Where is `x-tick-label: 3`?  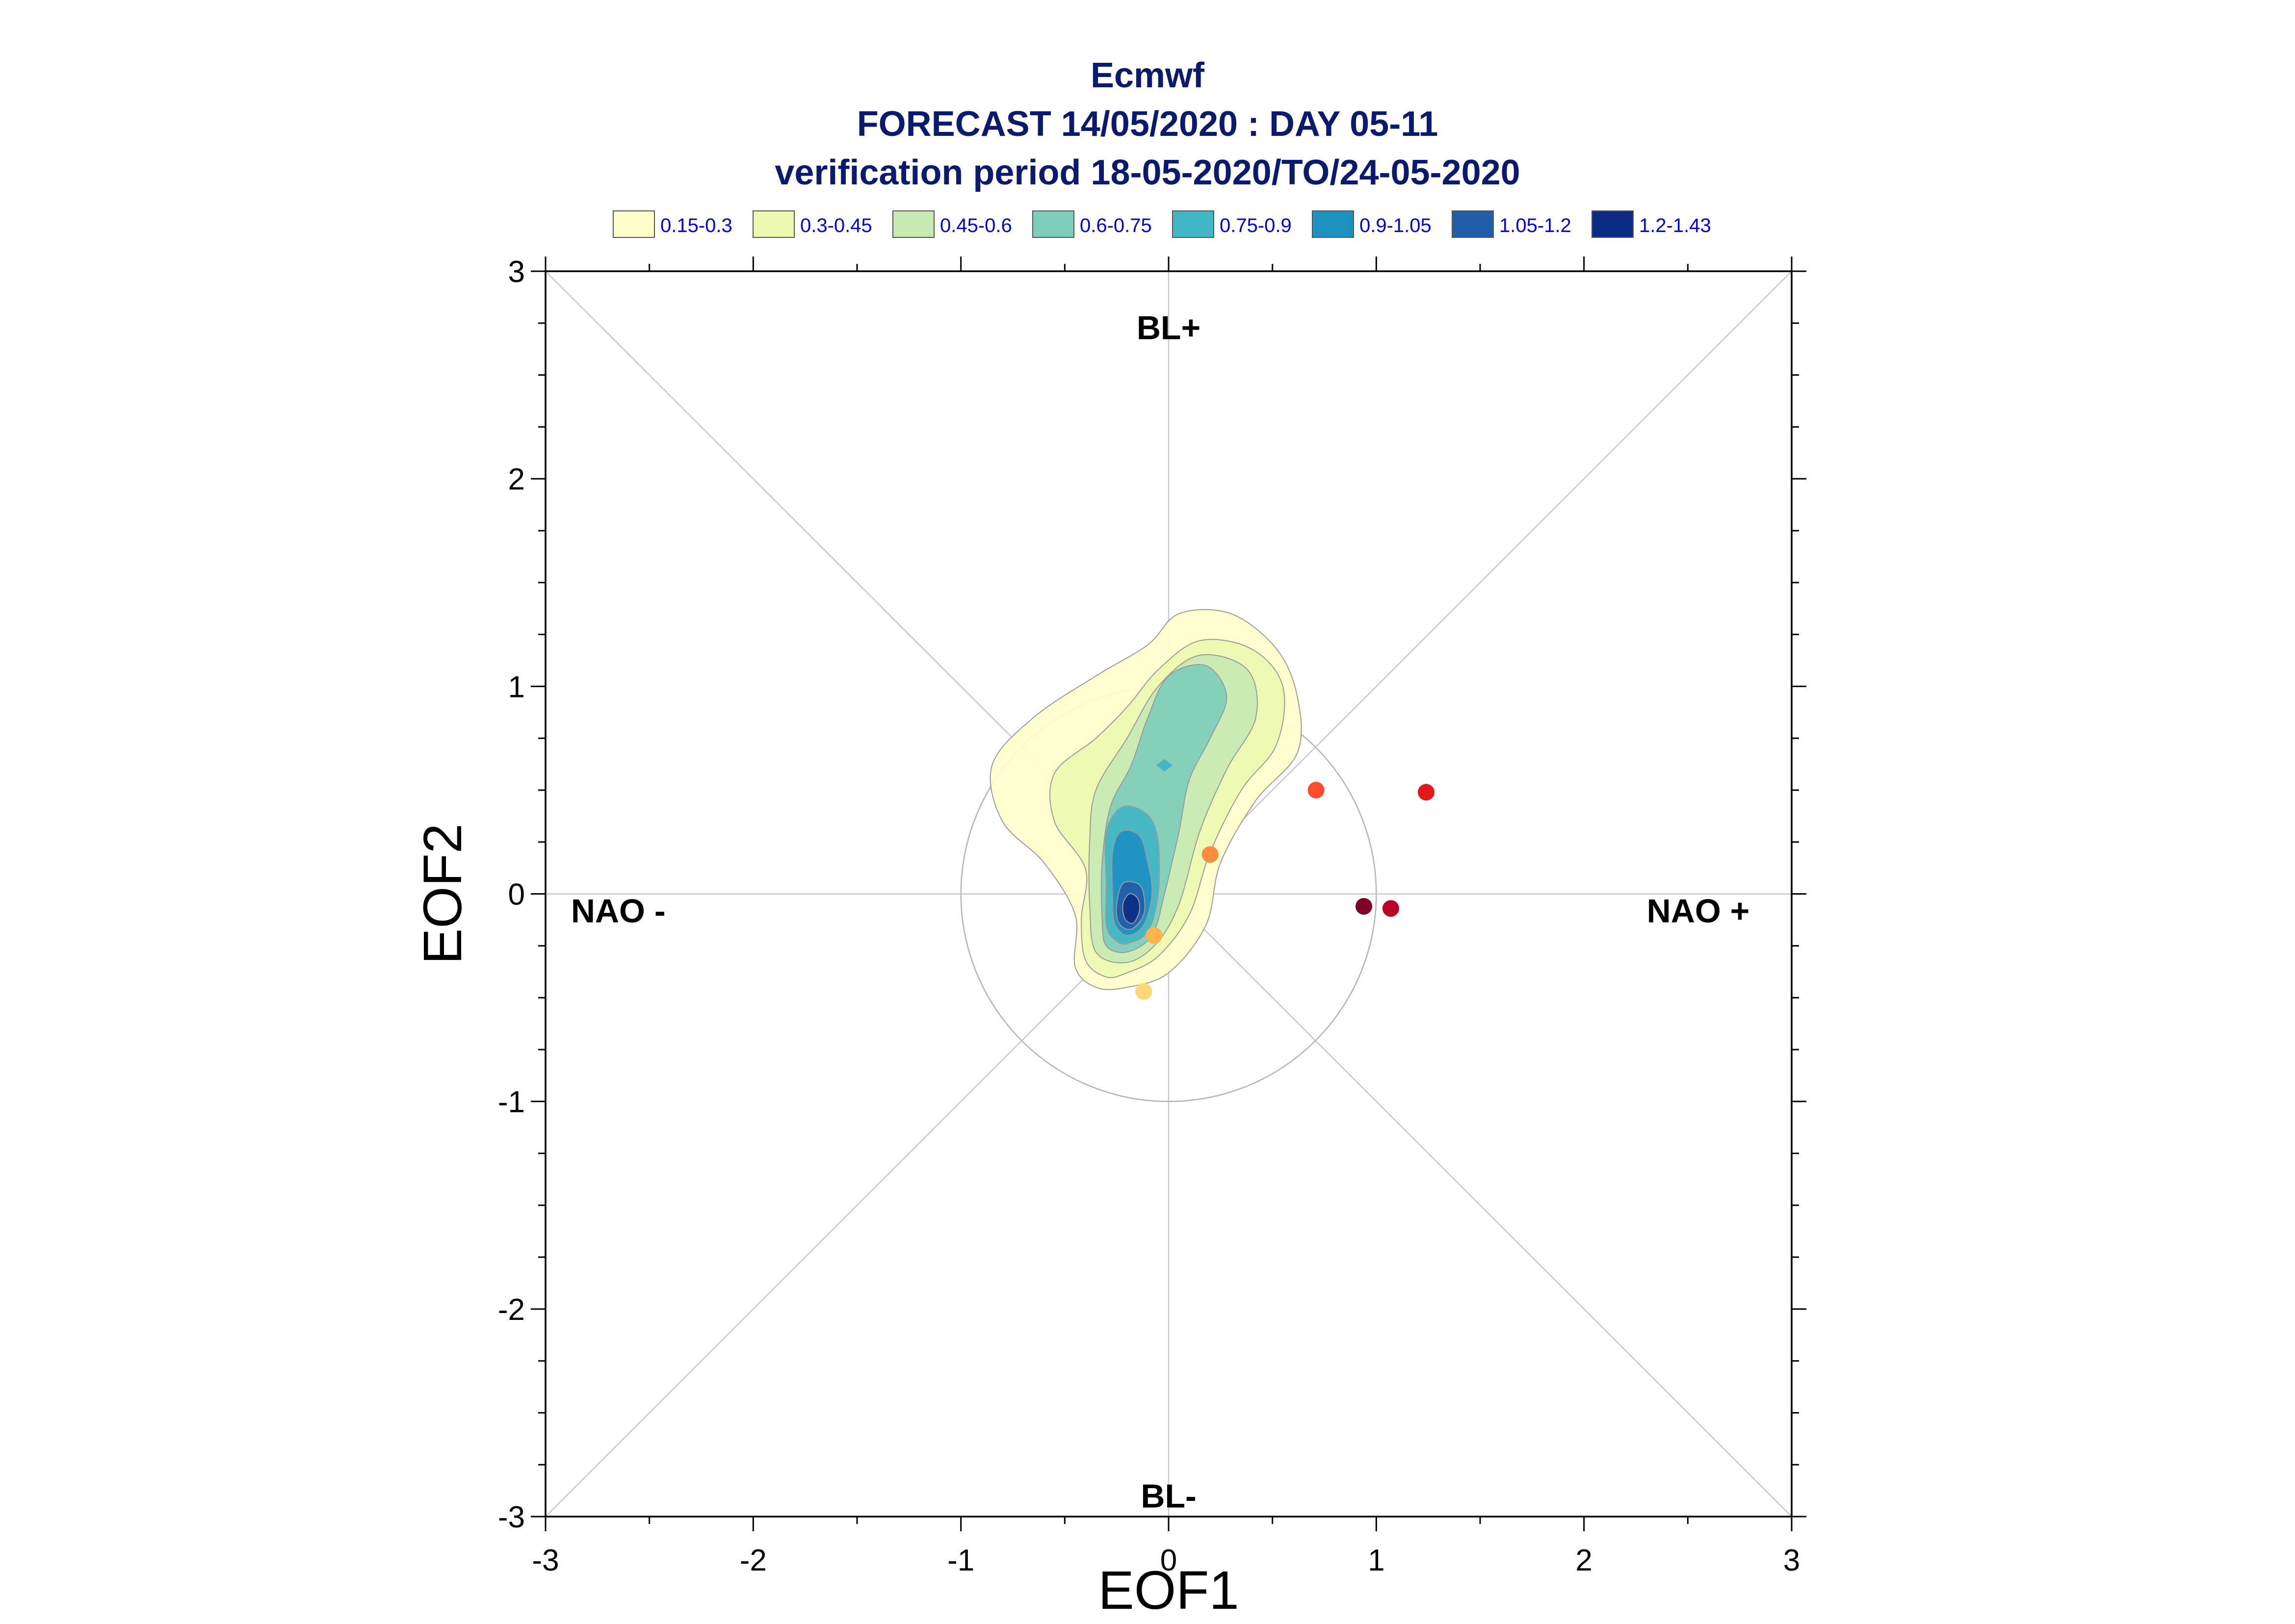
x-tick-label: 3 is located at coordinates (1791, 1560).